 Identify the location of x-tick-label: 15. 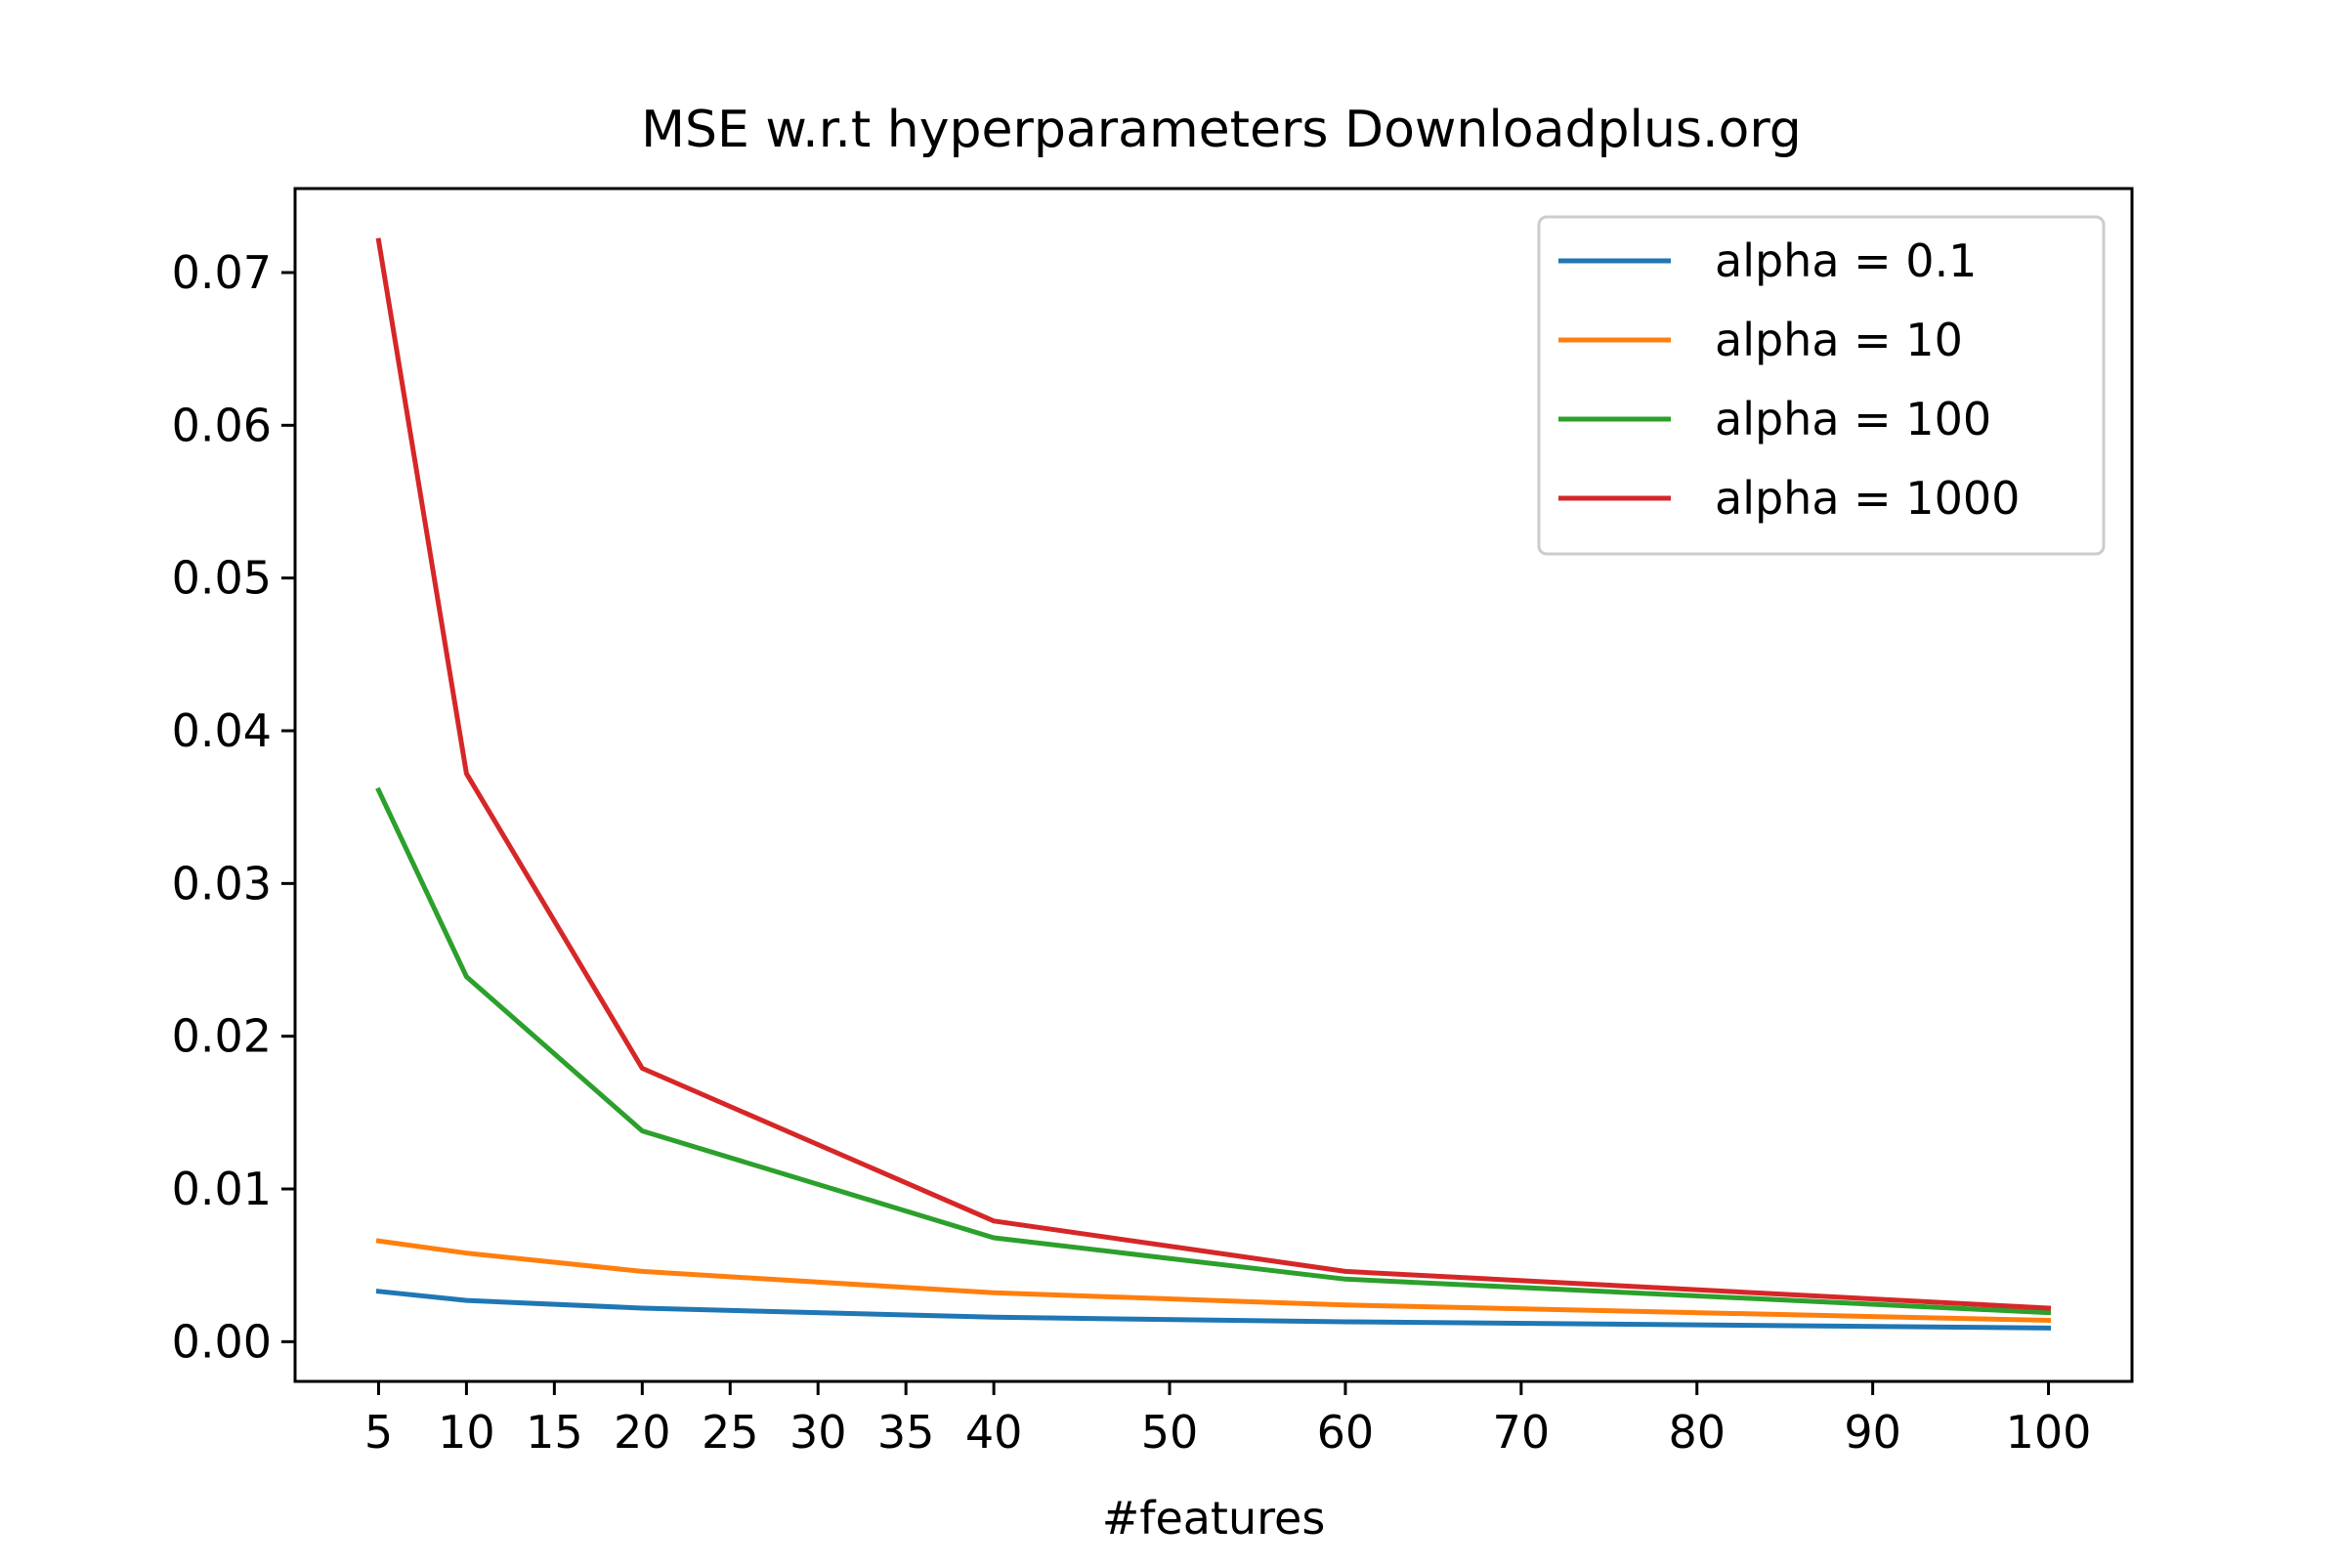
(554, 1432).